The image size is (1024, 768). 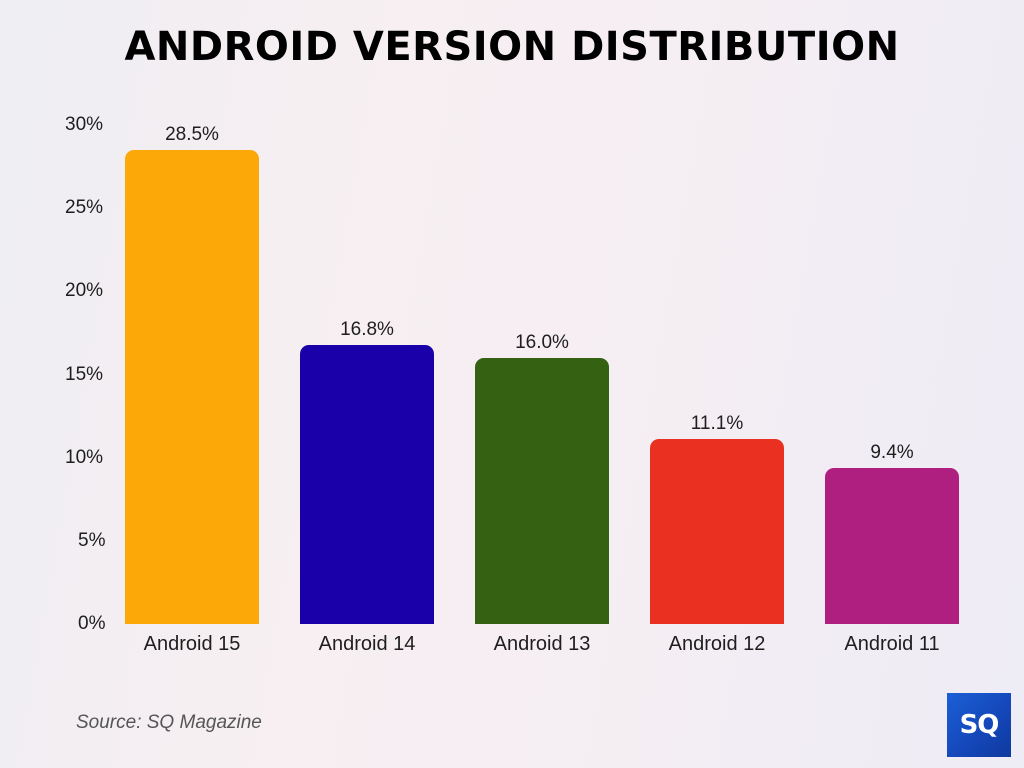 I want to click on y-tick-label: 0%, so click(x=92, y=623).